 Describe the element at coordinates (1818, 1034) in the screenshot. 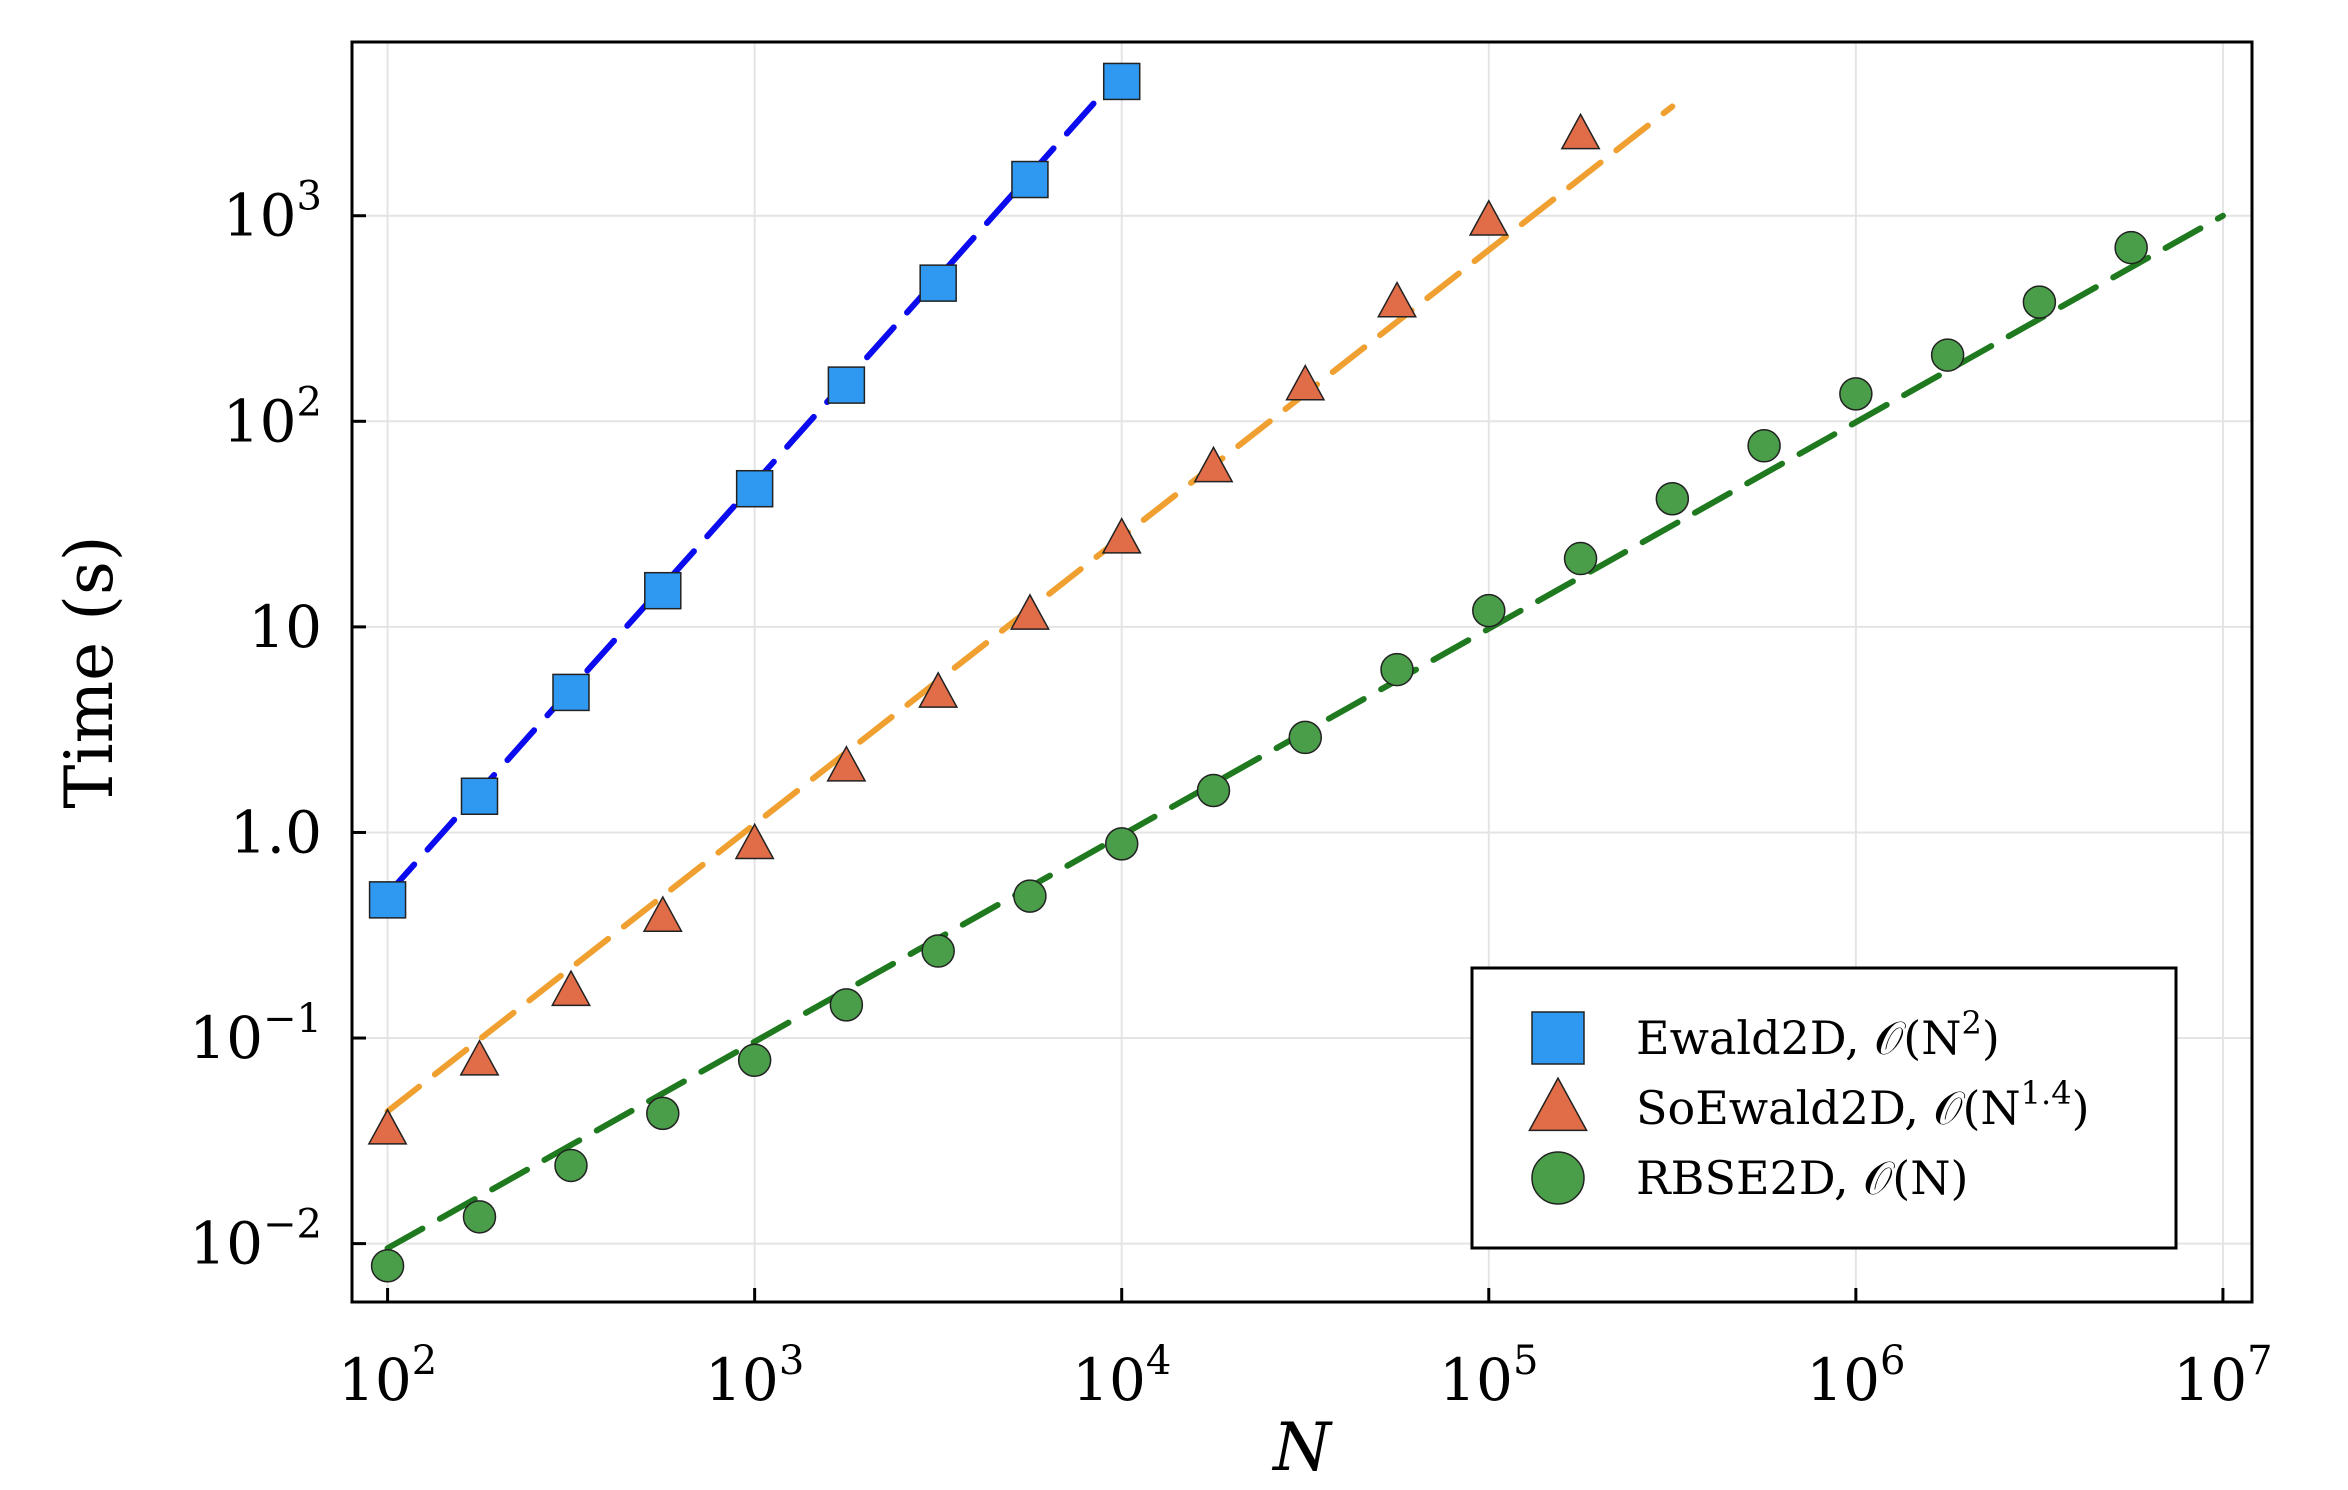

I see `legend-label: Ewald2D, 𝒪(N2)` at that location.